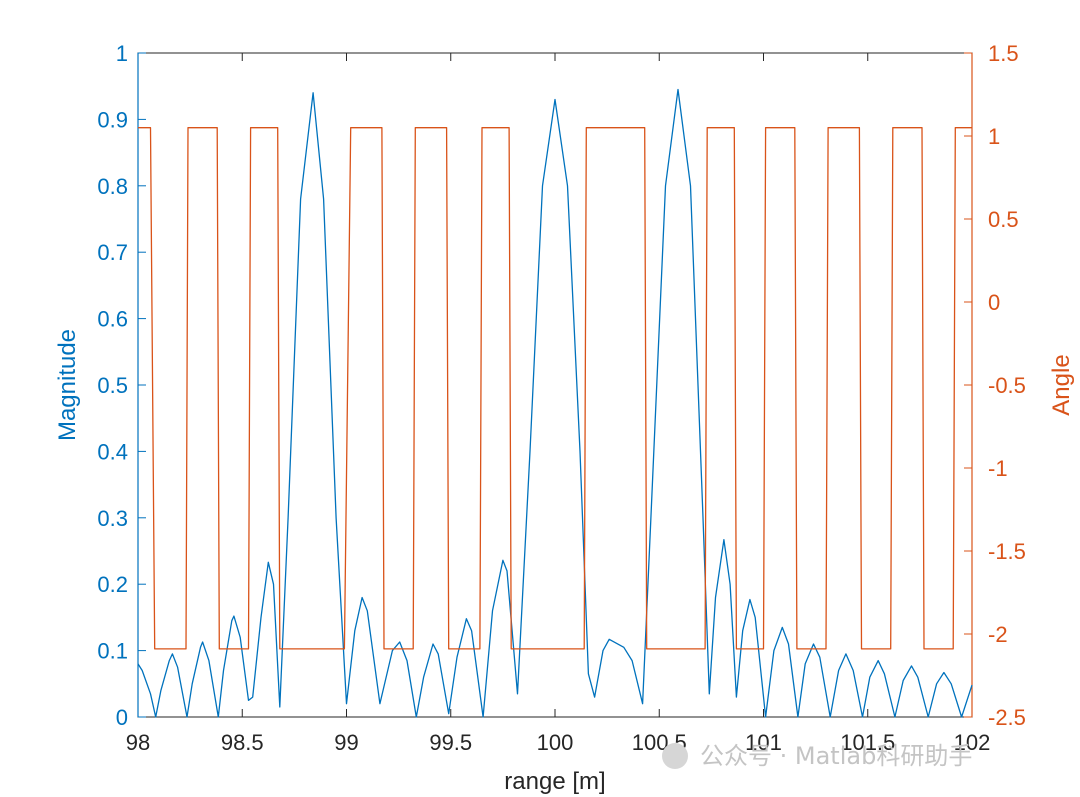 Image resolution: width=1080 pixels, height=797 pixels. Describe the element at coordinates (554, 781) in the screenshot. I see `x-axis-title: range [m]` at that location.